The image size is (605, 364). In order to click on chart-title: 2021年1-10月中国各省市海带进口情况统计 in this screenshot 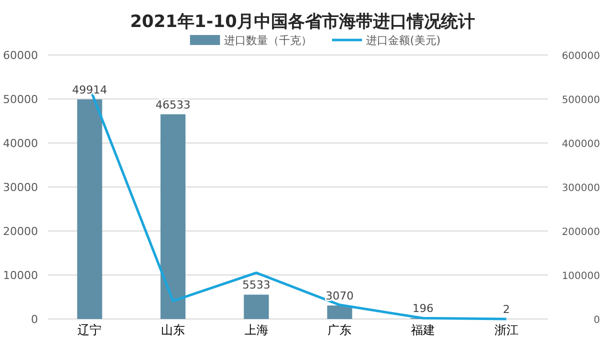, I will do `click(302, 22)`.